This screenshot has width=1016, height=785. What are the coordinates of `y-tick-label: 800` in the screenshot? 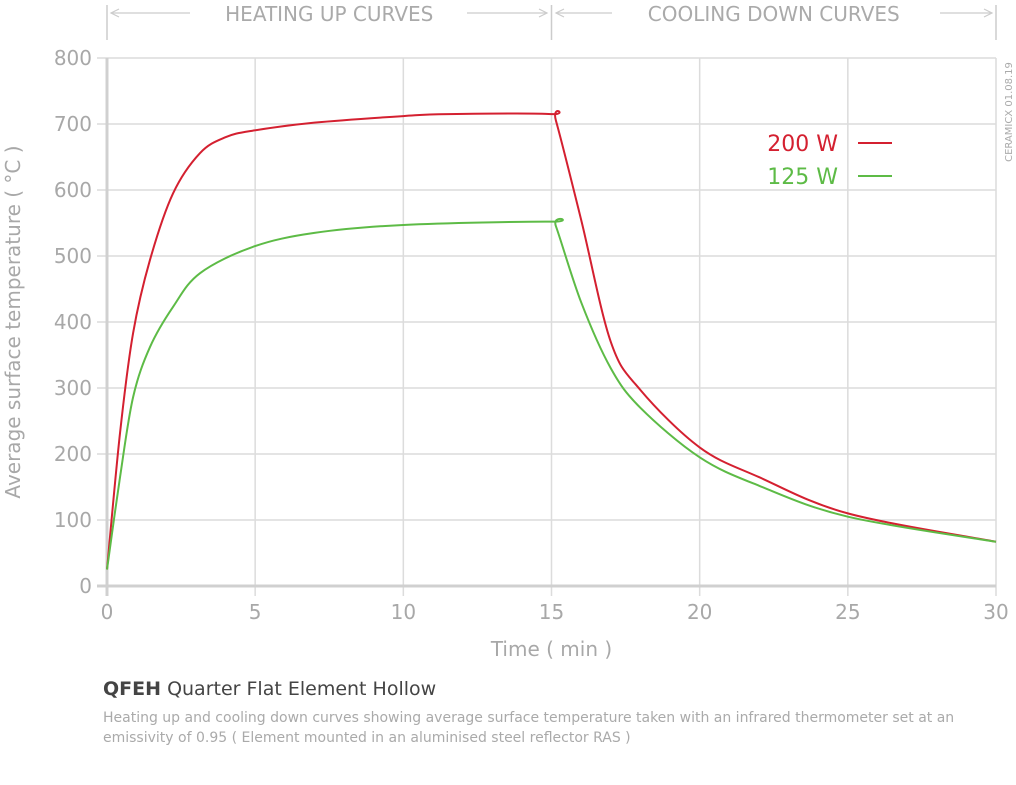 It's located at (73, 58).